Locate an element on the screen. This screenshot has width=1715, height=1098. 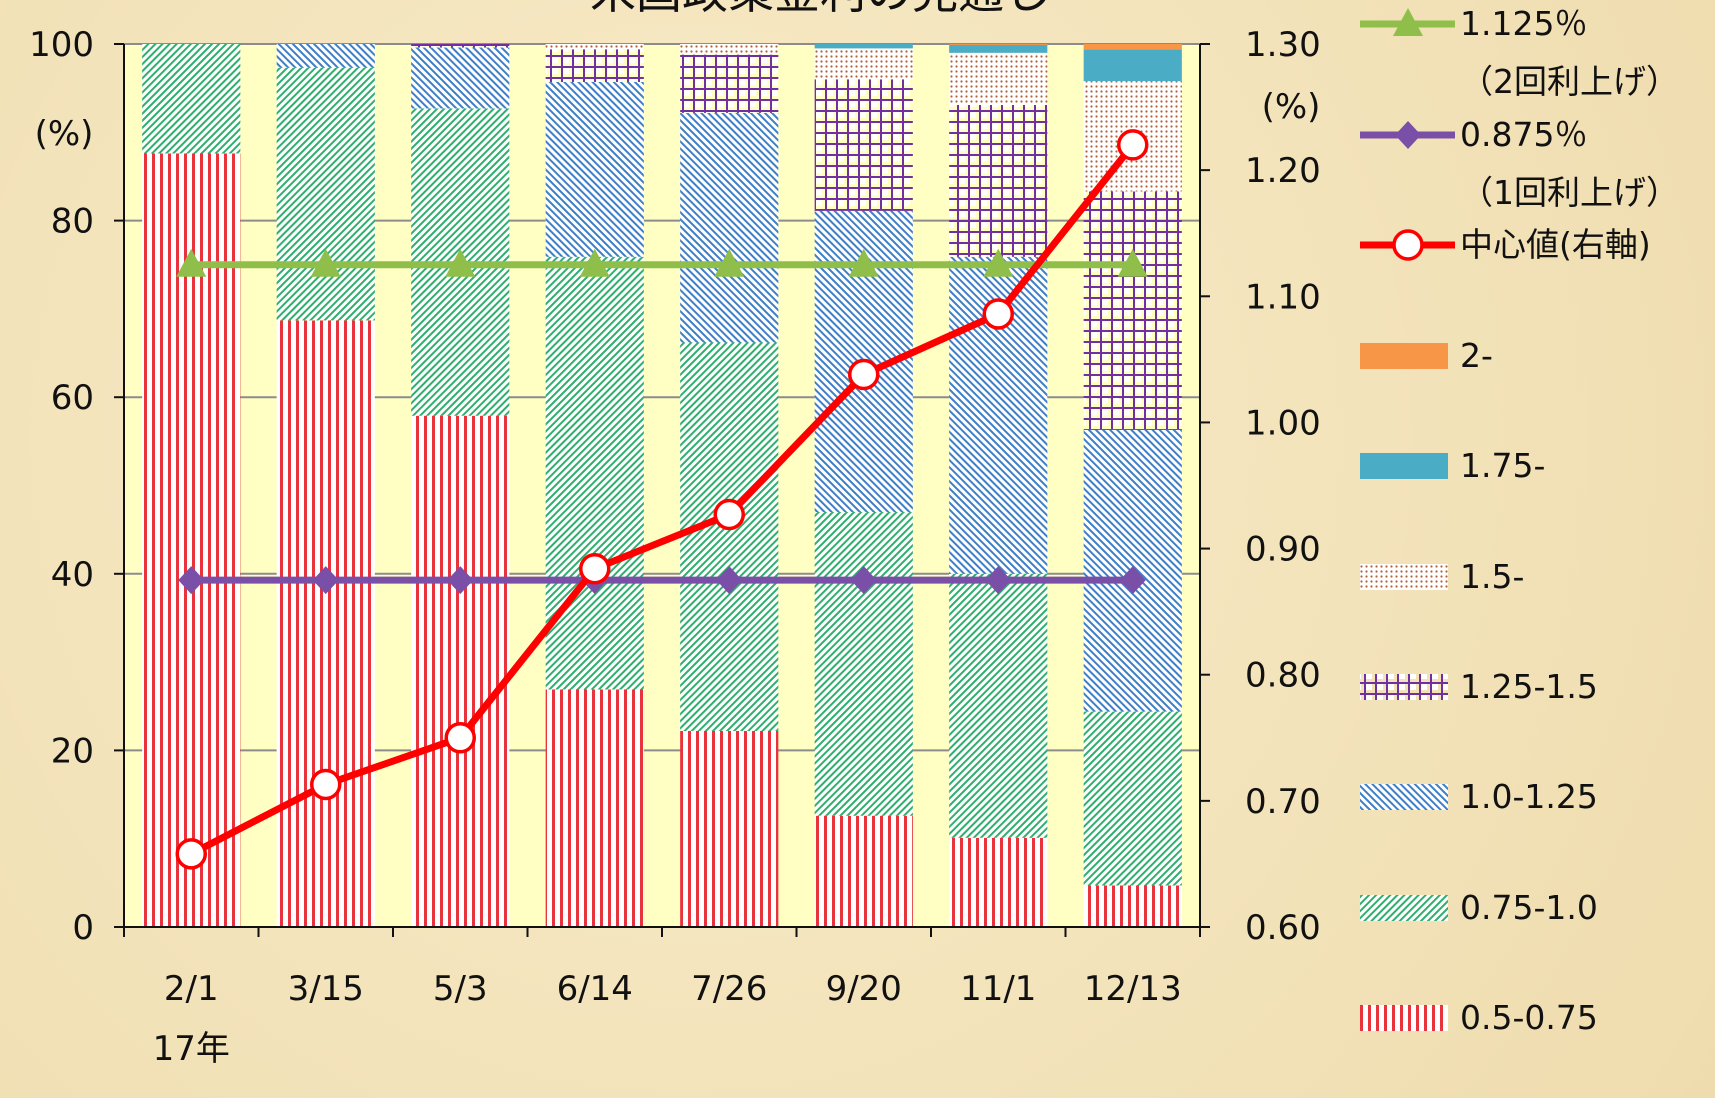
y2-tick-label: 1.00 is located at coordinates (1283, 423).